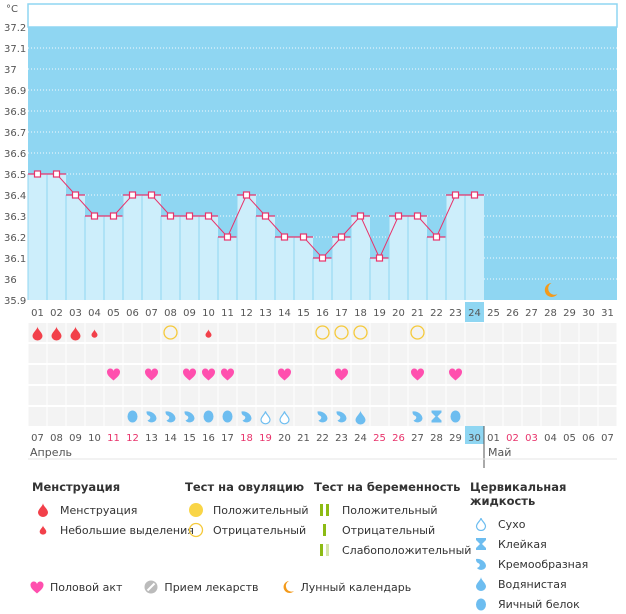  Describe the element at coordinates (500, 452) in the screenshot. I see `month-label-may: Май` at that location.